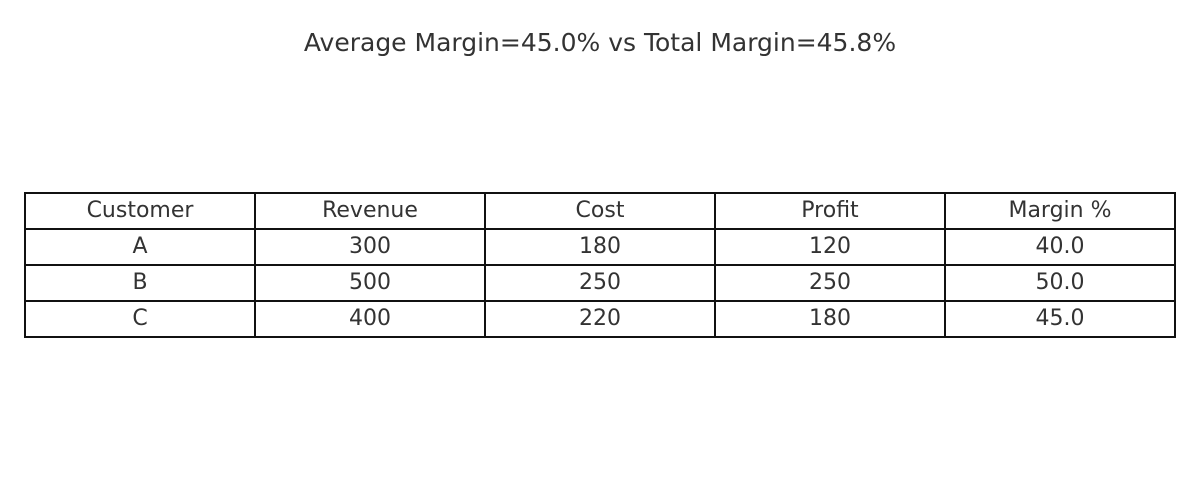 Image resolution: width=1200 pixels, height=500 pixels. I want to click on table-row: B 500 250 250 50.0, so click(600, 283).